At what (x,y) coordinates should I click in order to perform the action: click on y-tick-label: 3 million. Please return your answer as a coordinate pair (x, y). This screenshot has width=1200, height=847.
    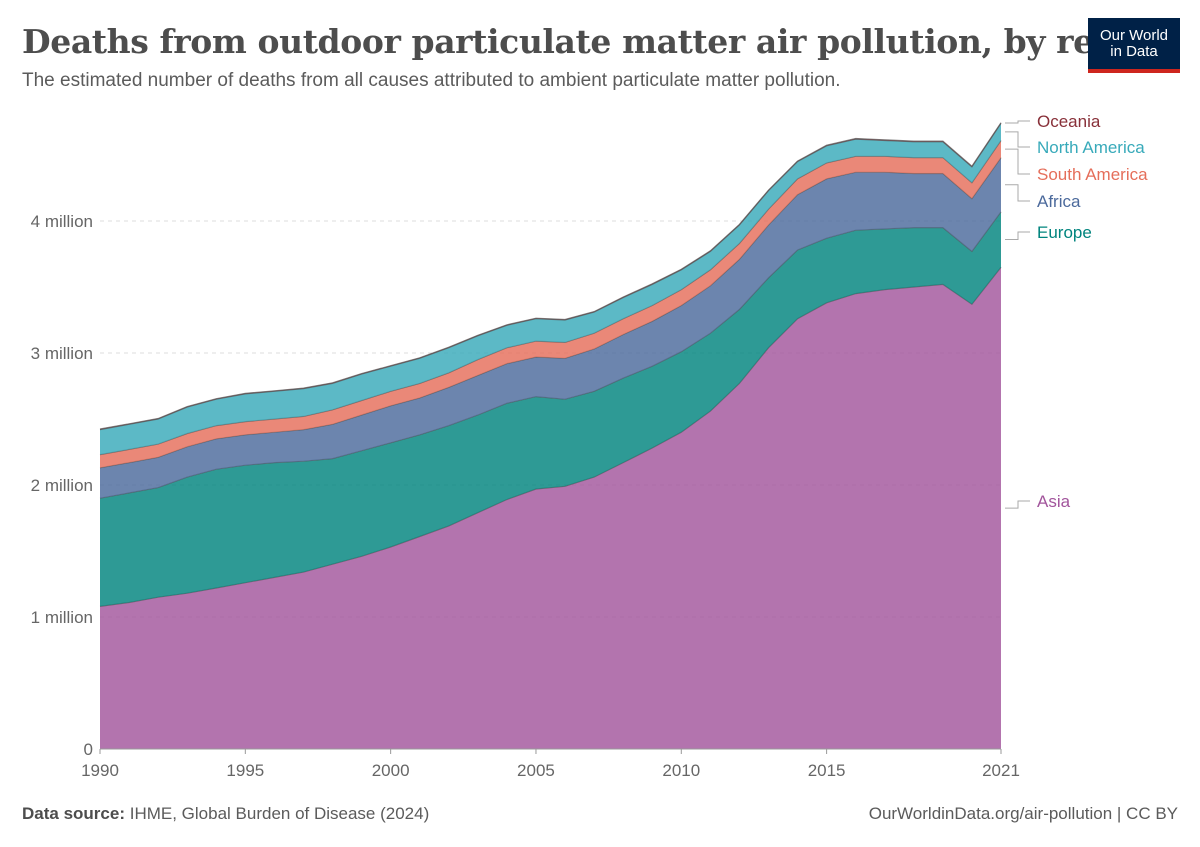
    Looking at the image, I should click on (62, 353).